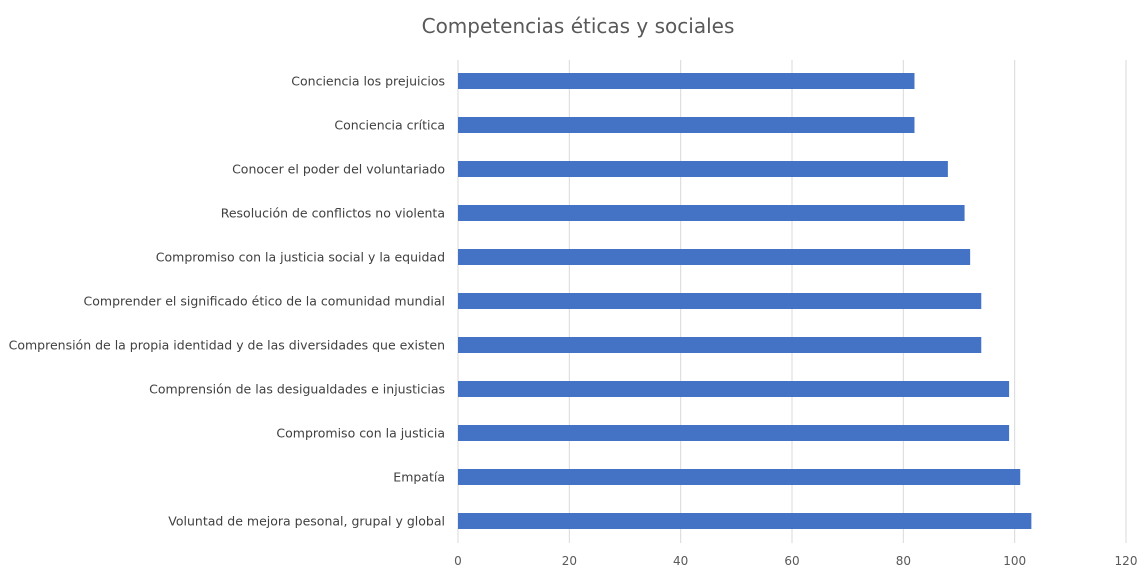 The width and height of the screenshot is (1139, 569). Describe the element at coordinates (578, 26) in the screenshot. I see `chart-title: Competencias éticas y sociales` at that location.